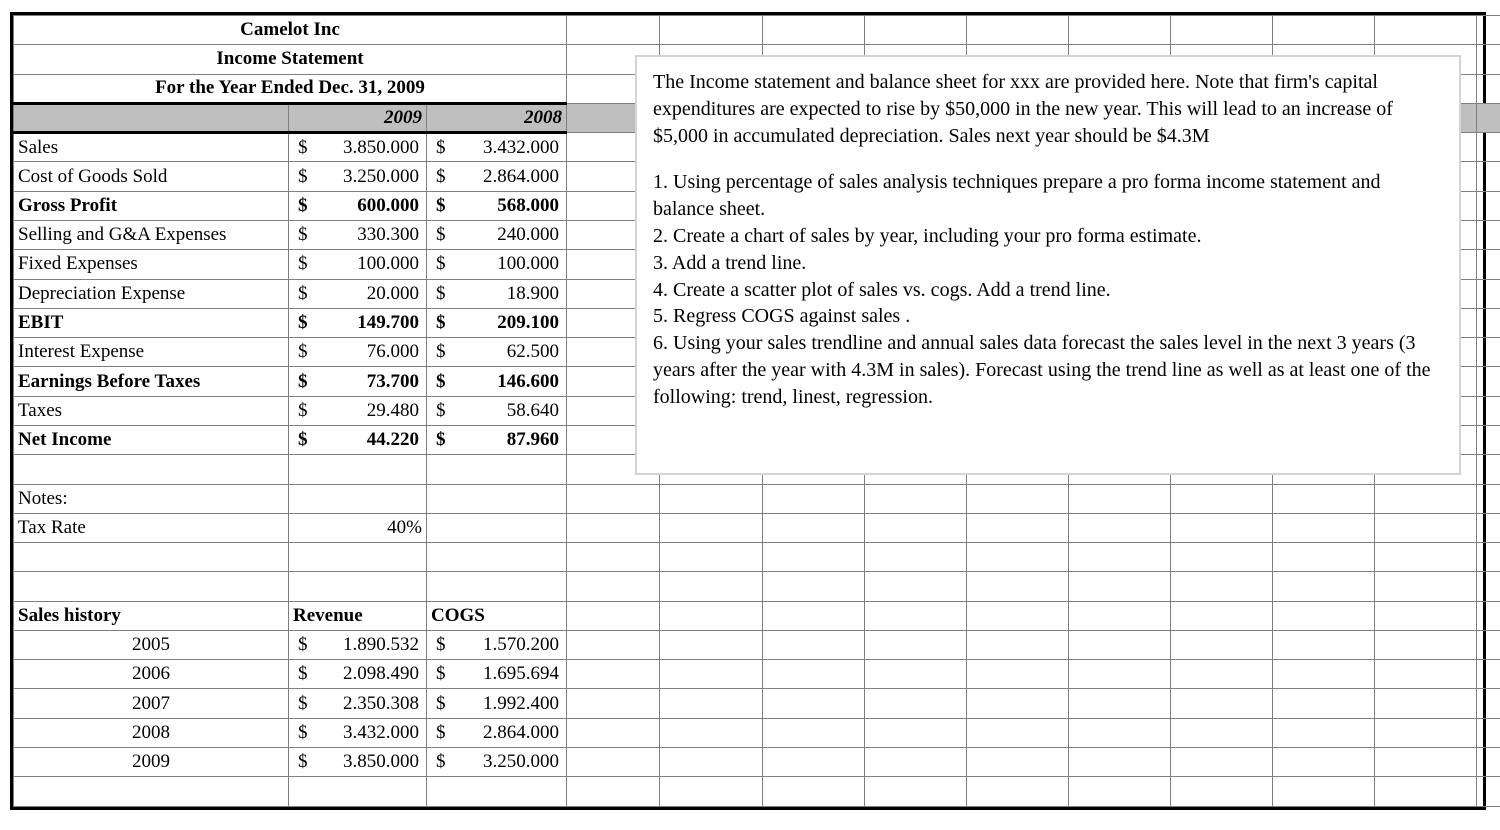  Describe the element at coordinates (357, 615) in the screenshot. I see `sales-history-col-revenue: Revenue` at that location.